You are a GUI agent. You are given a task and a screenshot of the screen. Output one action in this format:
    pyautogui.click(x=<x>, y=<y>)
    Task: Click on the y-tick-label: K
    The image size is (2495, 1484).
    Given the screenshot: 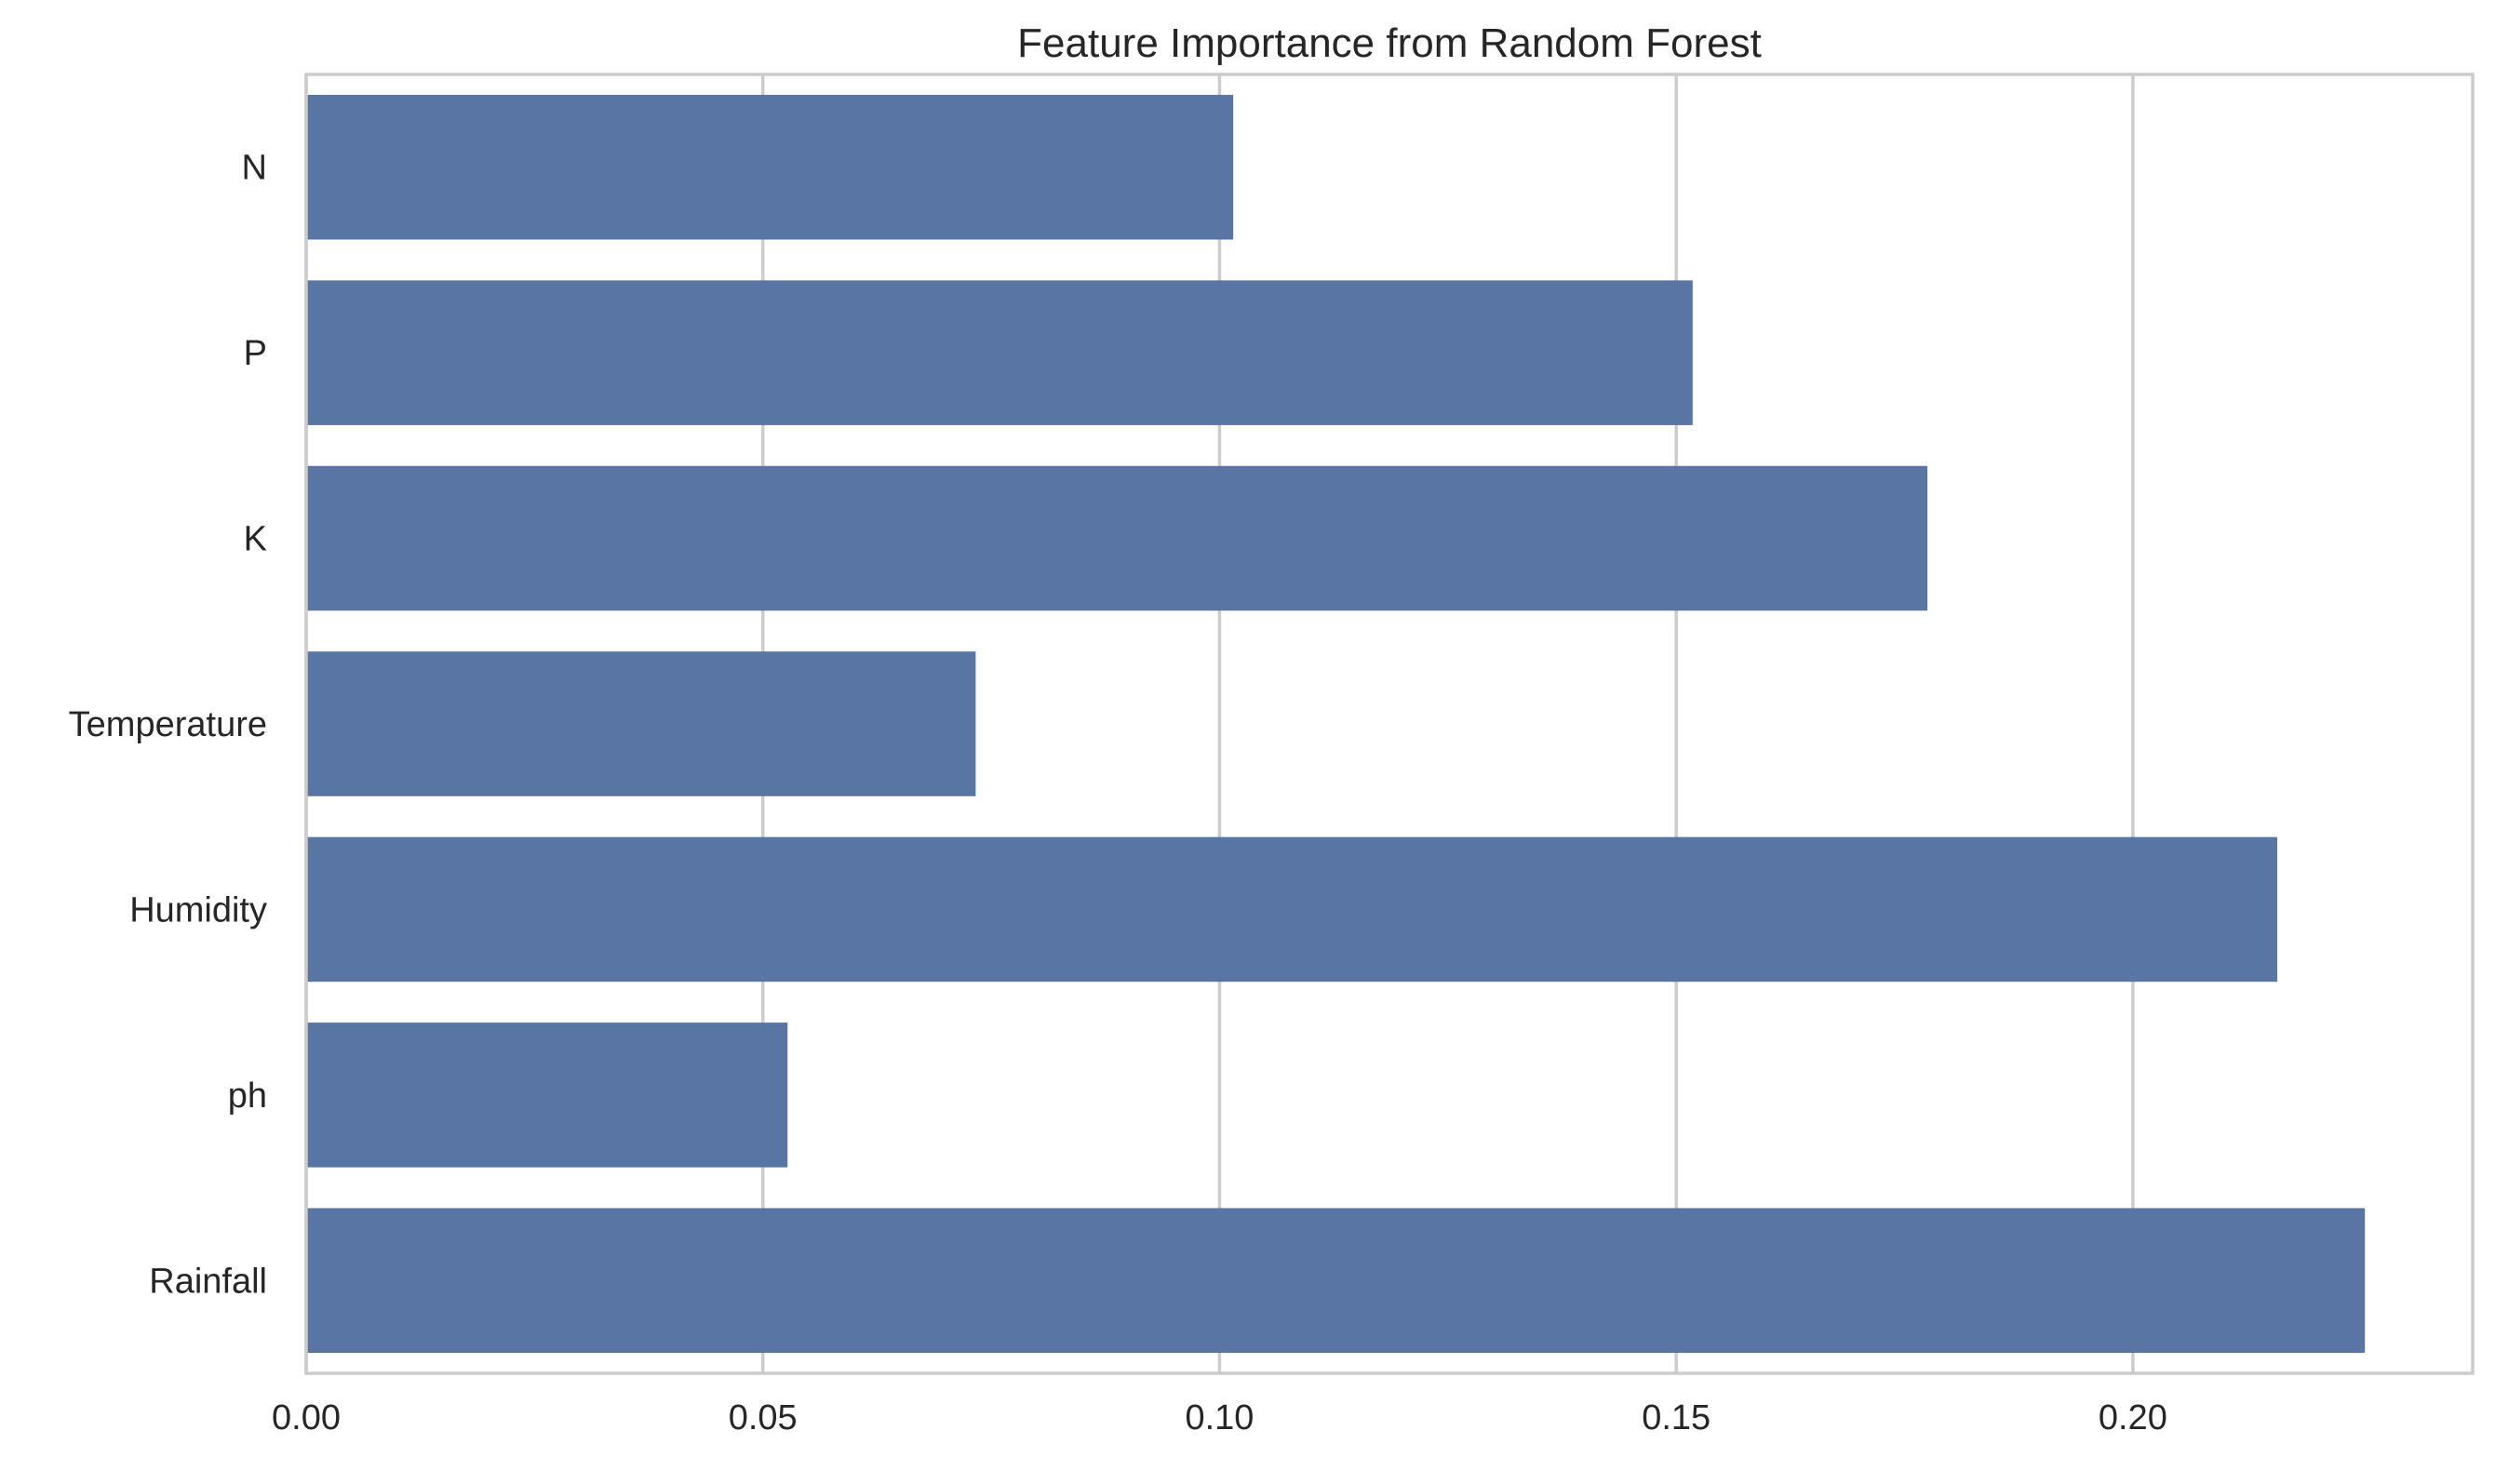 What is the action you would take?
    pyautogui.click(x=255, y=539)
    